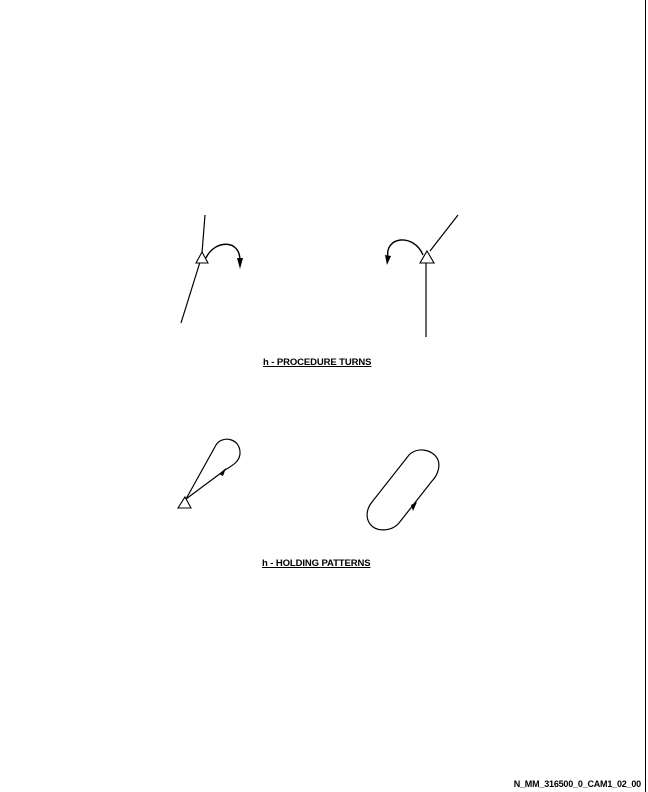 This screenshot has height=792, width=648. What do you see at coordinates (577, 784) in the screenshot?
I see `document-reference: N_MM_316500_0_CAM1_02_00` at bounding box center [577, 784].